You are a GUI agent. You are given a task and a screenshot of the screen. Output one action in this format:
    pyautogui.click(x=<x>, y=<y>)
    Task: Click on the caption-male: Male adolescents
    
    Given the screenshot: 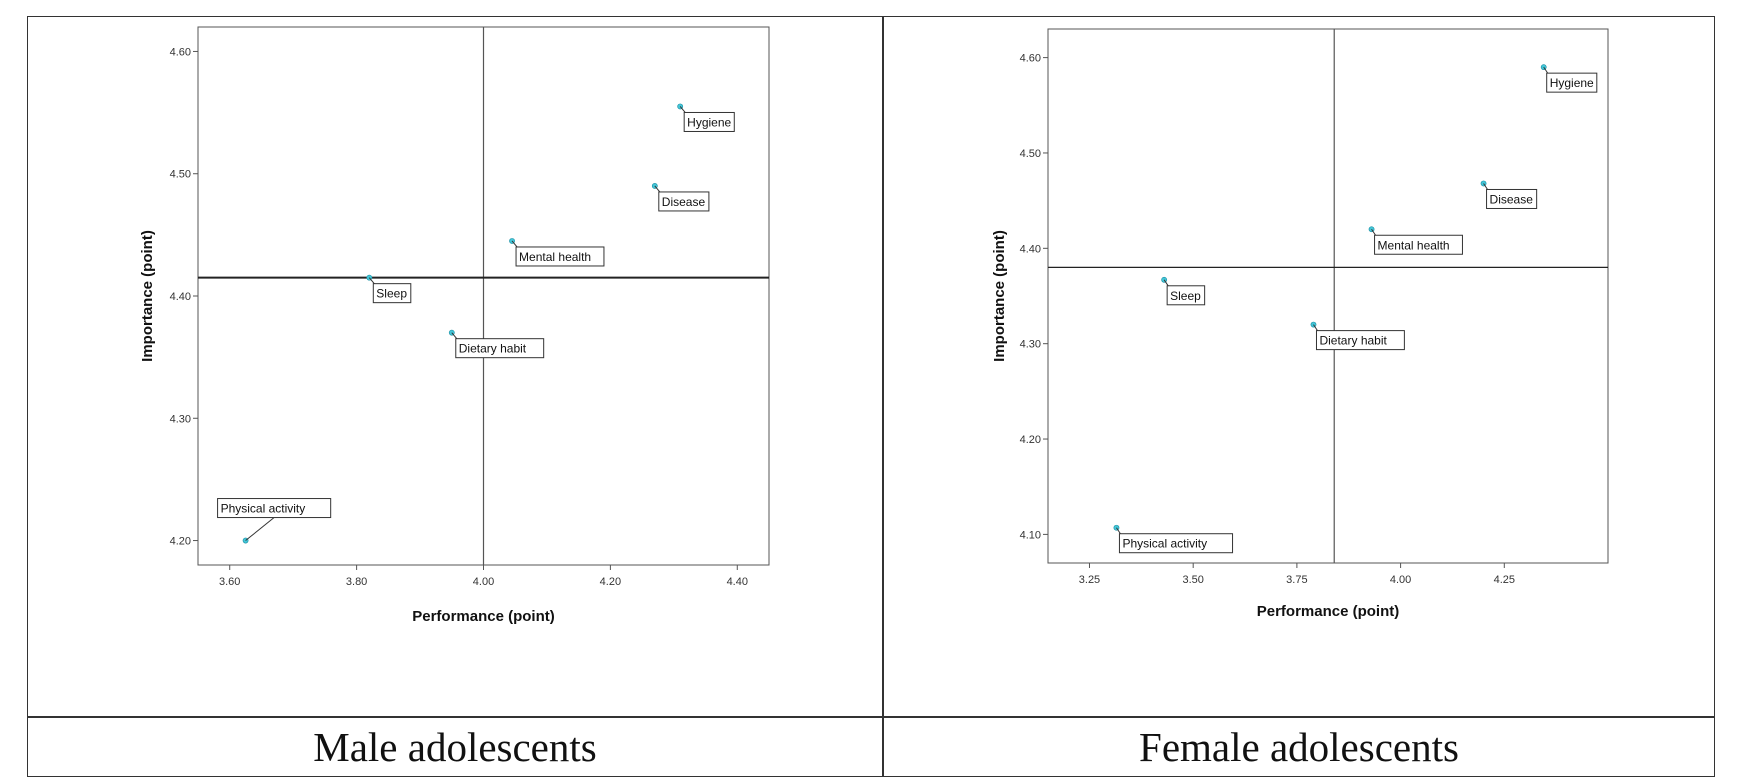 What is the action you would take?
    pyautogui.click(x=455, y=747)
    